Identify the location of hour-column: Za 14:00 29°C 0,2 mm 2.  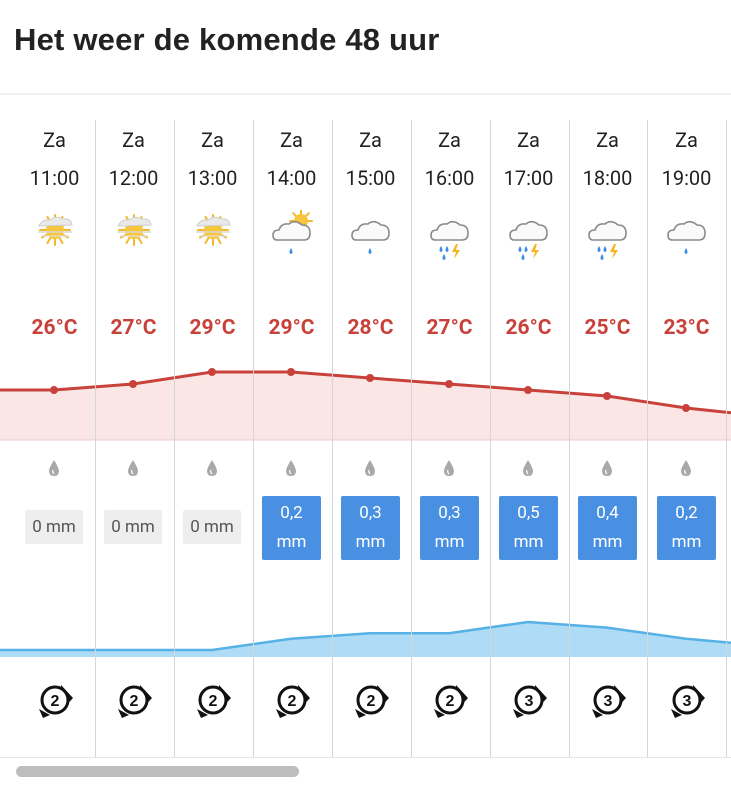
(291, 439).